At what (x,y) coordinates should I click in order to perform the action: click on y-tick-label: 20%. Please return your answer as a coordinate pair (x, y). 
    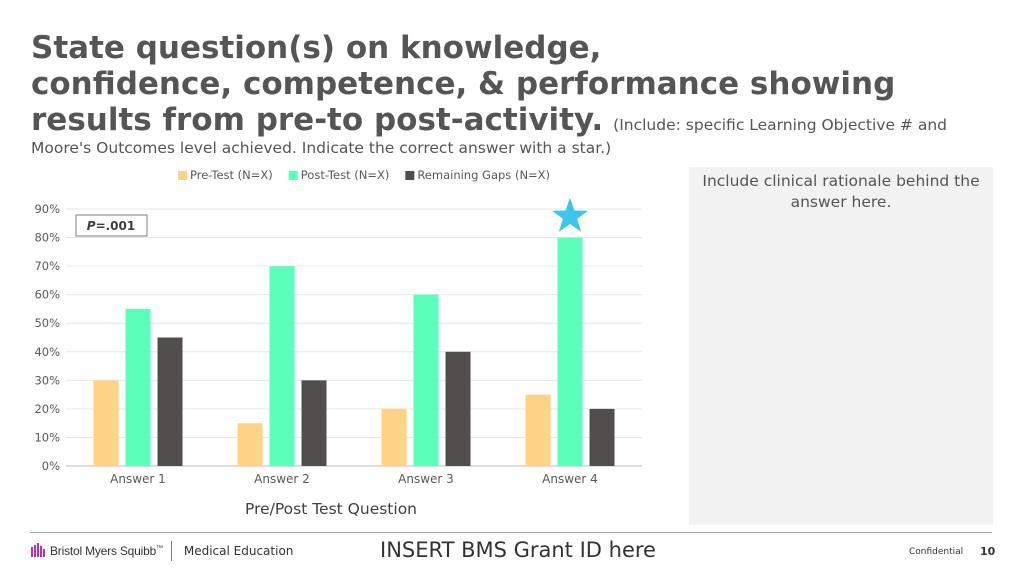
    Looking at the image, I should click on (47, 409).